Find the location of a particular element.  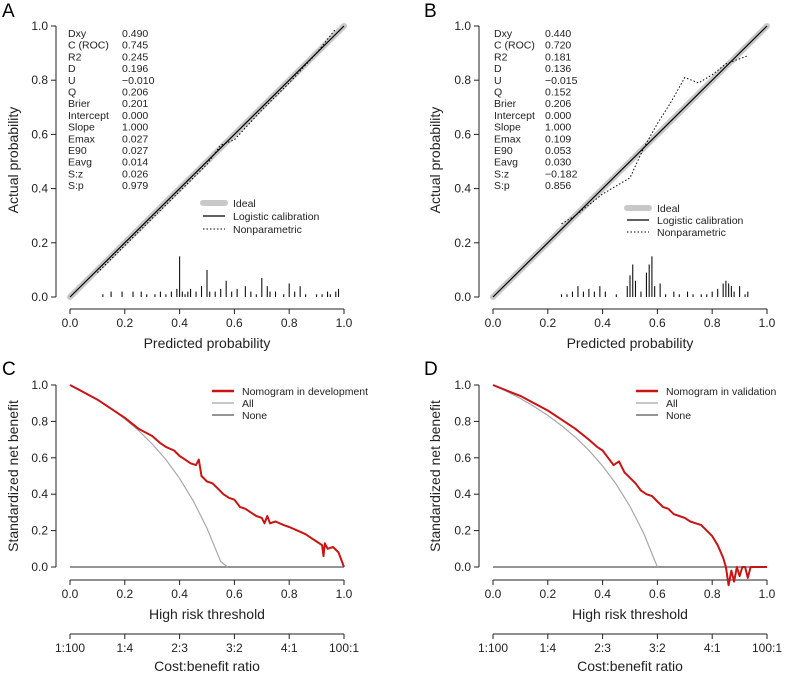

stat-value: 0.181 is located at coordinates (558, 57).